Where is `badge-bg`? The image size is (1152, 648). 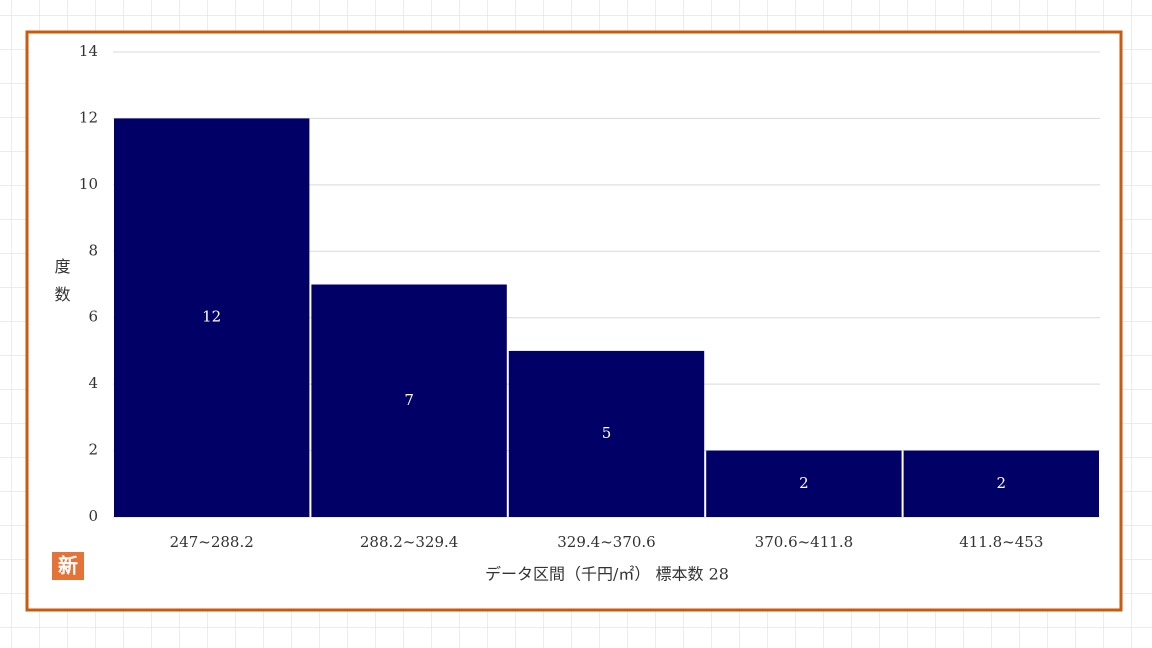 badge-bg is located at coordinates (68, 566).